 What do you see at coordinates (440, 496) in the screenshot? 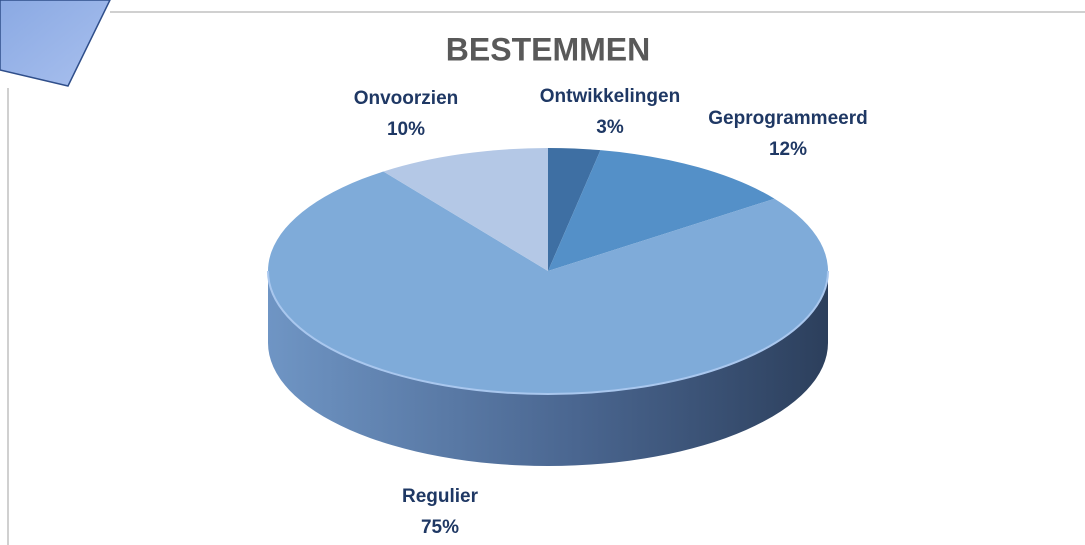
I see `data-label-name: Regulier` at bounding box center [440, 496].